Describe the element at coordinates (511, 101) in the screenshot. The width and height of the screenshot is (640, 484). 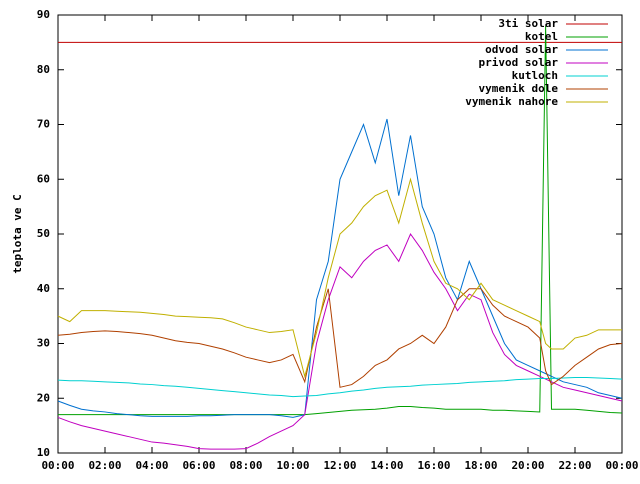
I see `legend-label: vymenik nahore` at that location.